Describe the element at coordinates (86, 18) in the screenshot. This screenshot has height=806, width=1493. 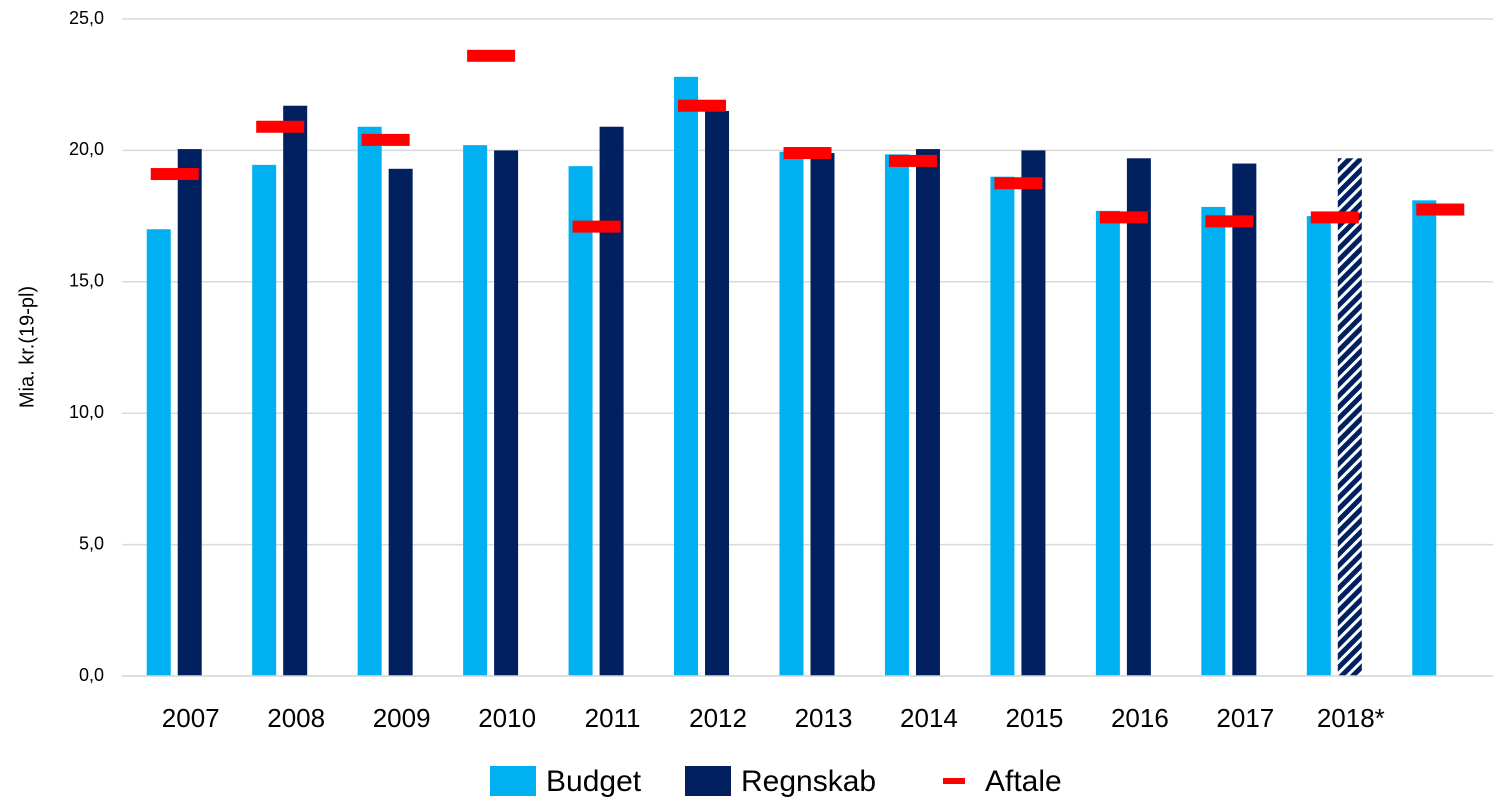
I see `y-tick-label: 25,0` at that location.